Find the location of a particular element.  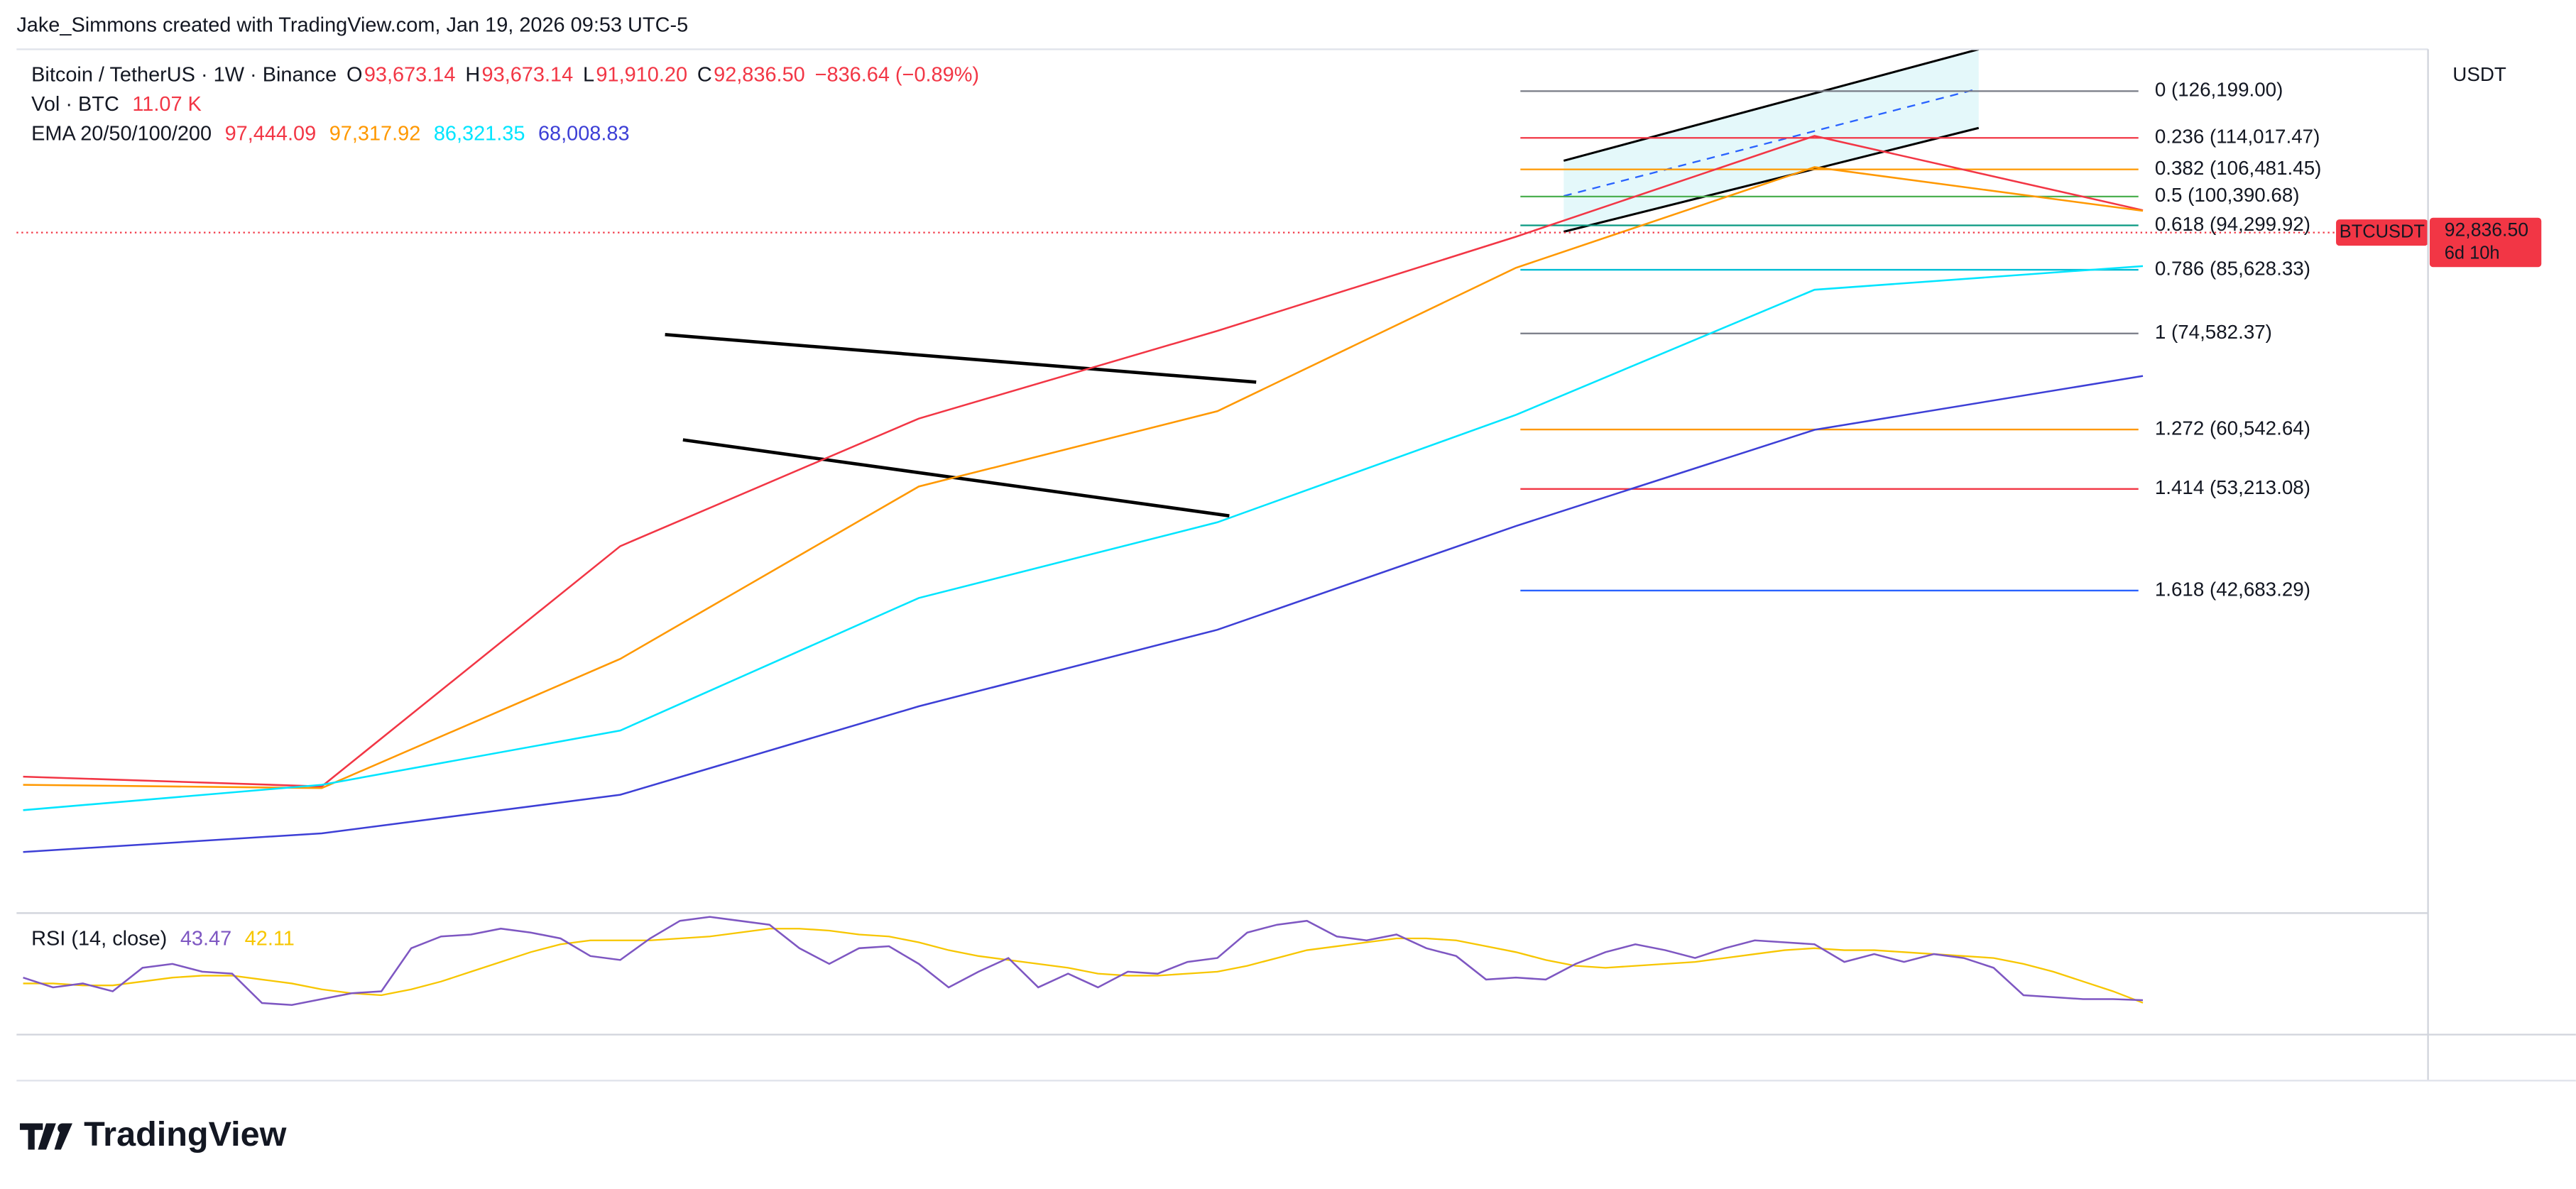

channel-lower is located at coordinates (1771, 179).